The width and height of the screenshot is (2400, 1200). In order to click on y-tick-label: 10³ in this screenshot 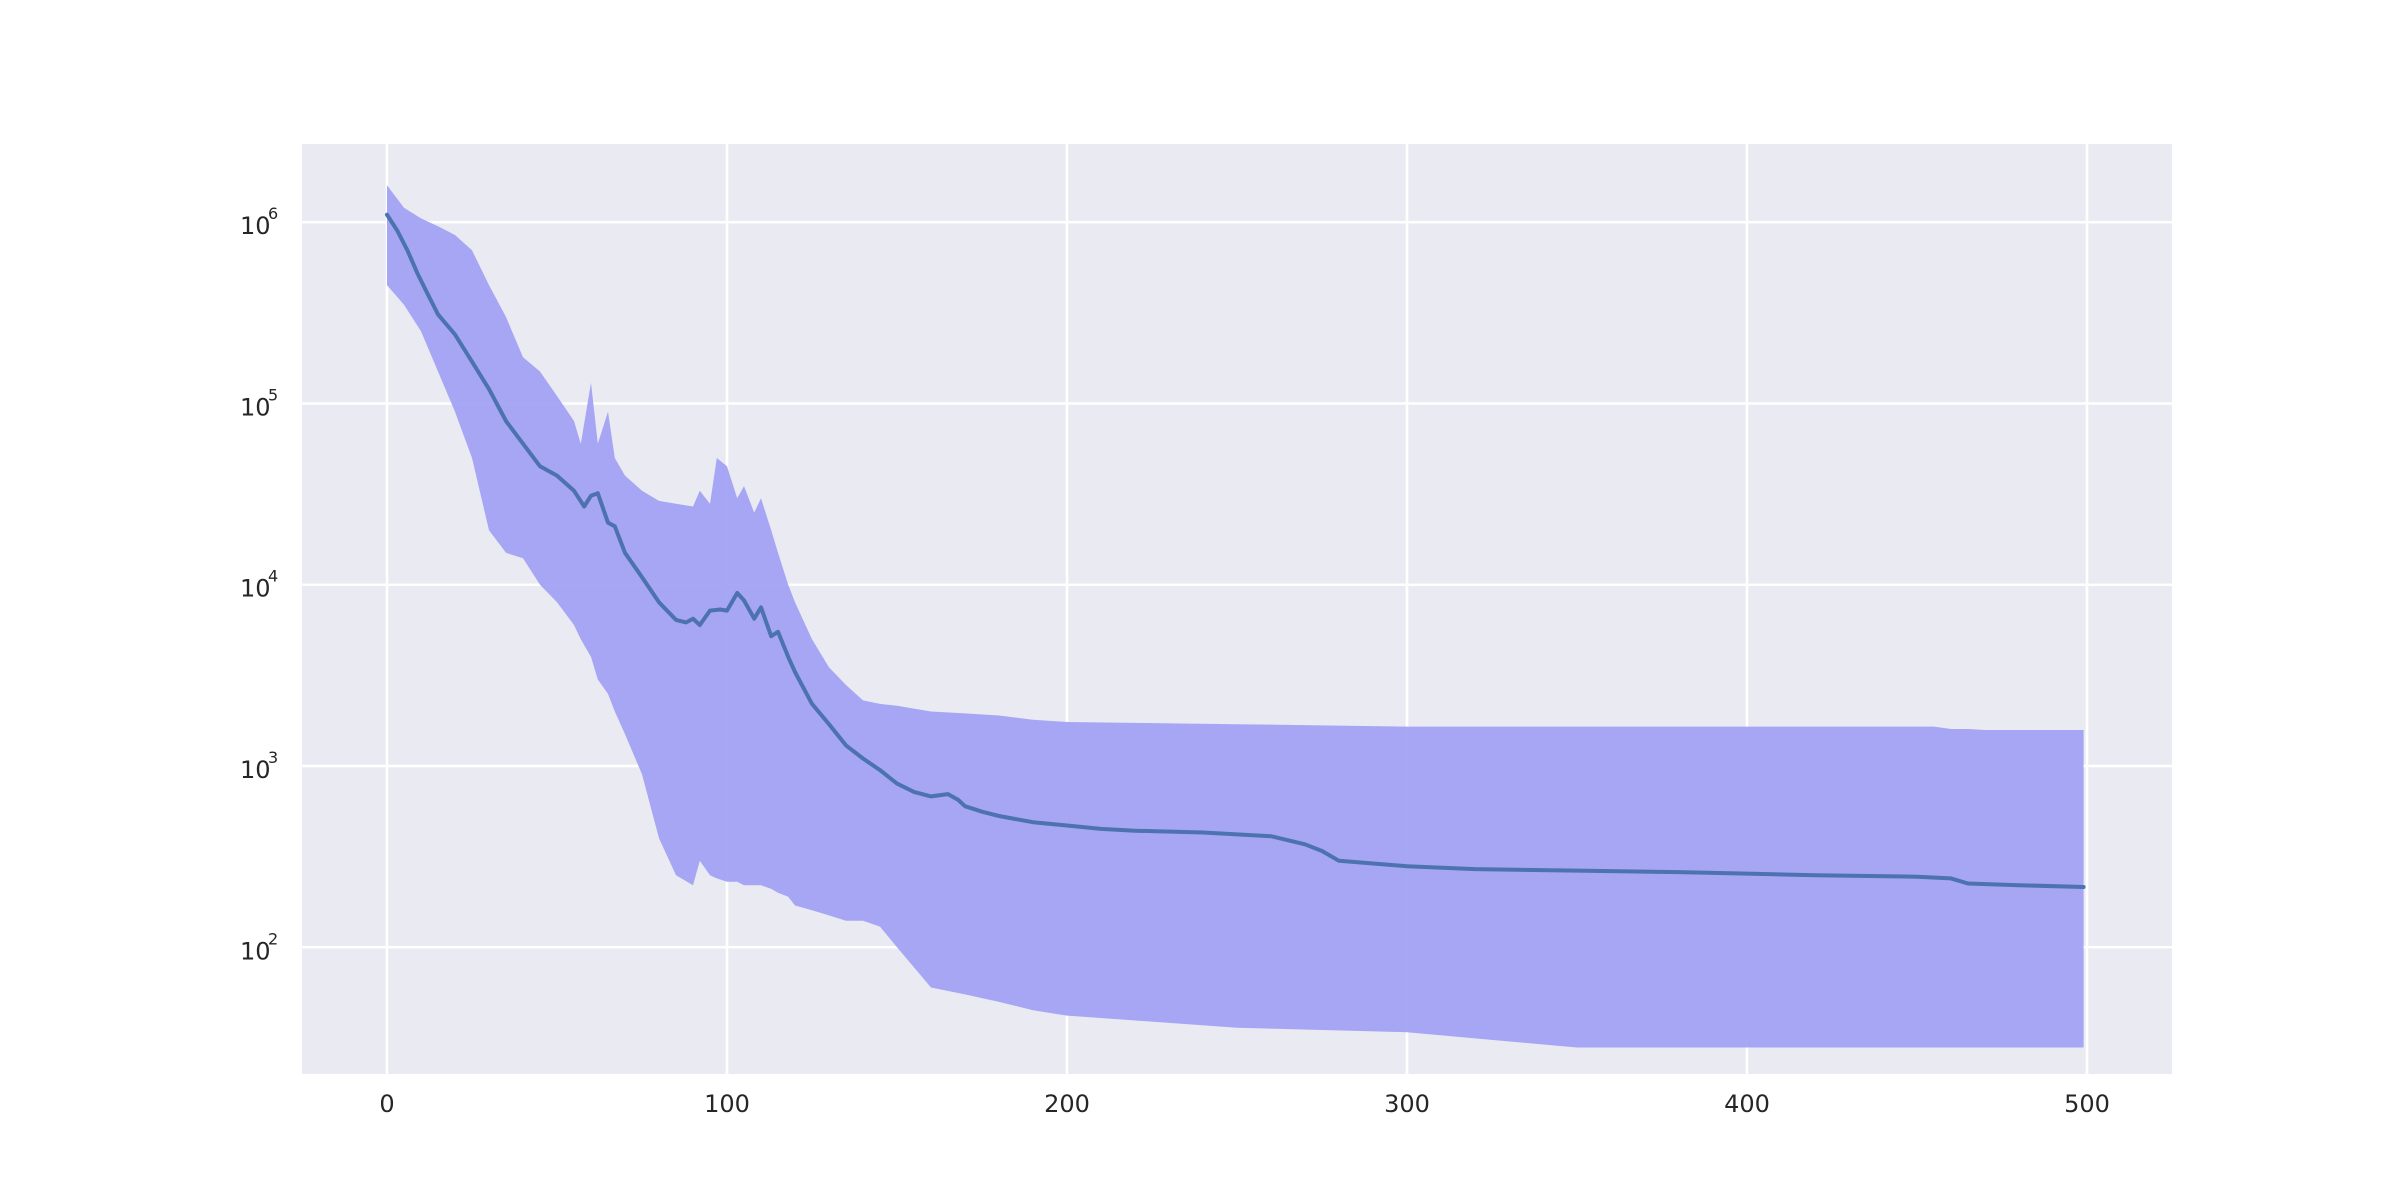, I will do `click(259, 766)`.